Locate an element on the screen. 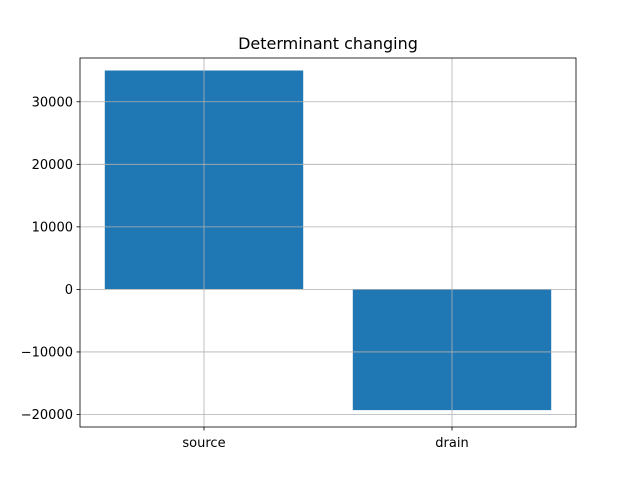 The width and height of the screenshot is (640, 480). chart-title: Determinant changing is located at coordinates (328, 43).